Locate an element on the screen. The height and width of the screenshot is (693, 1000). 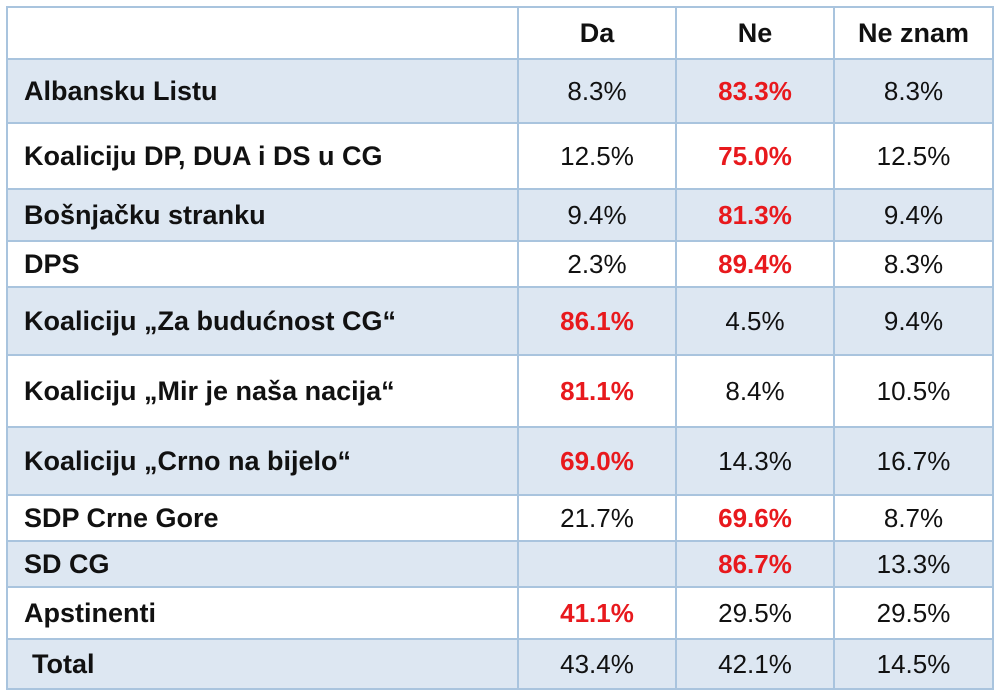
cell-ne: 4.5% is located at coordinates (755, 321).